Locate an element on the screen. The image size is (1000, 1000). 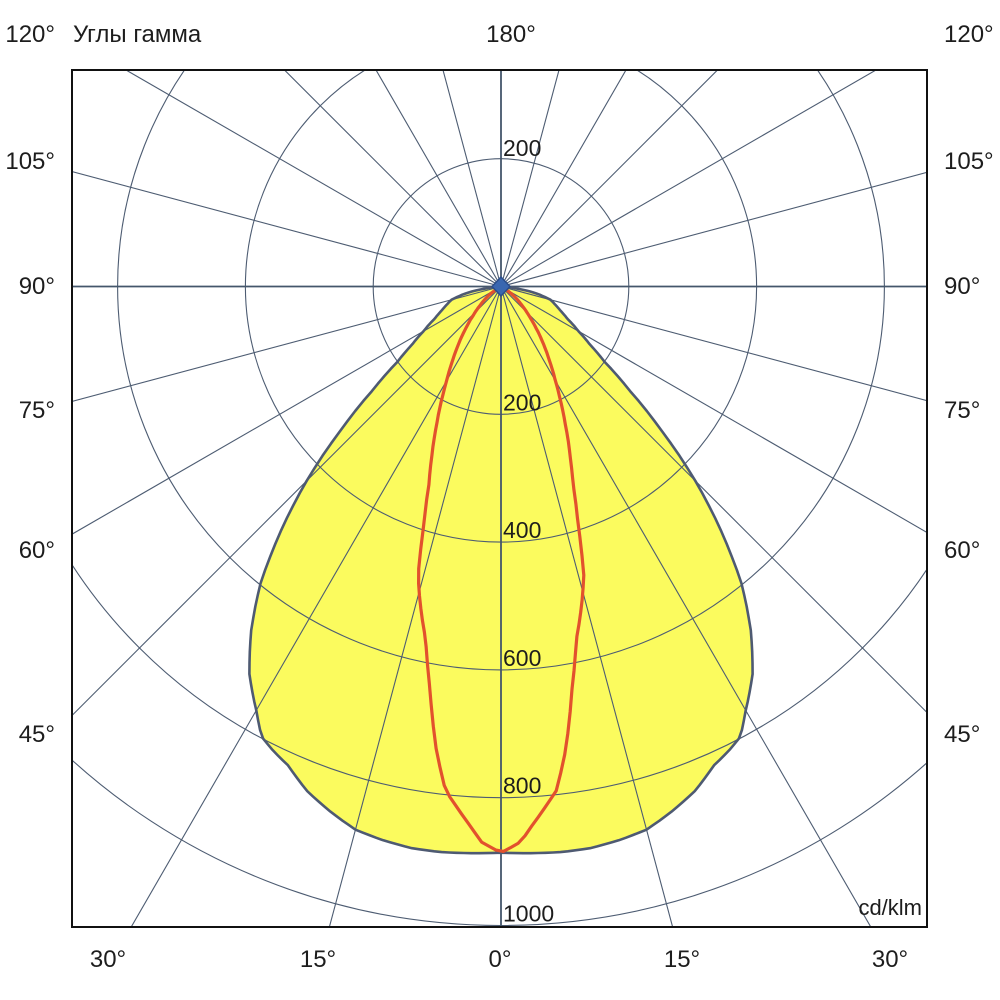
angle-label-left-5: 45° is located at coordinates (37, 734).